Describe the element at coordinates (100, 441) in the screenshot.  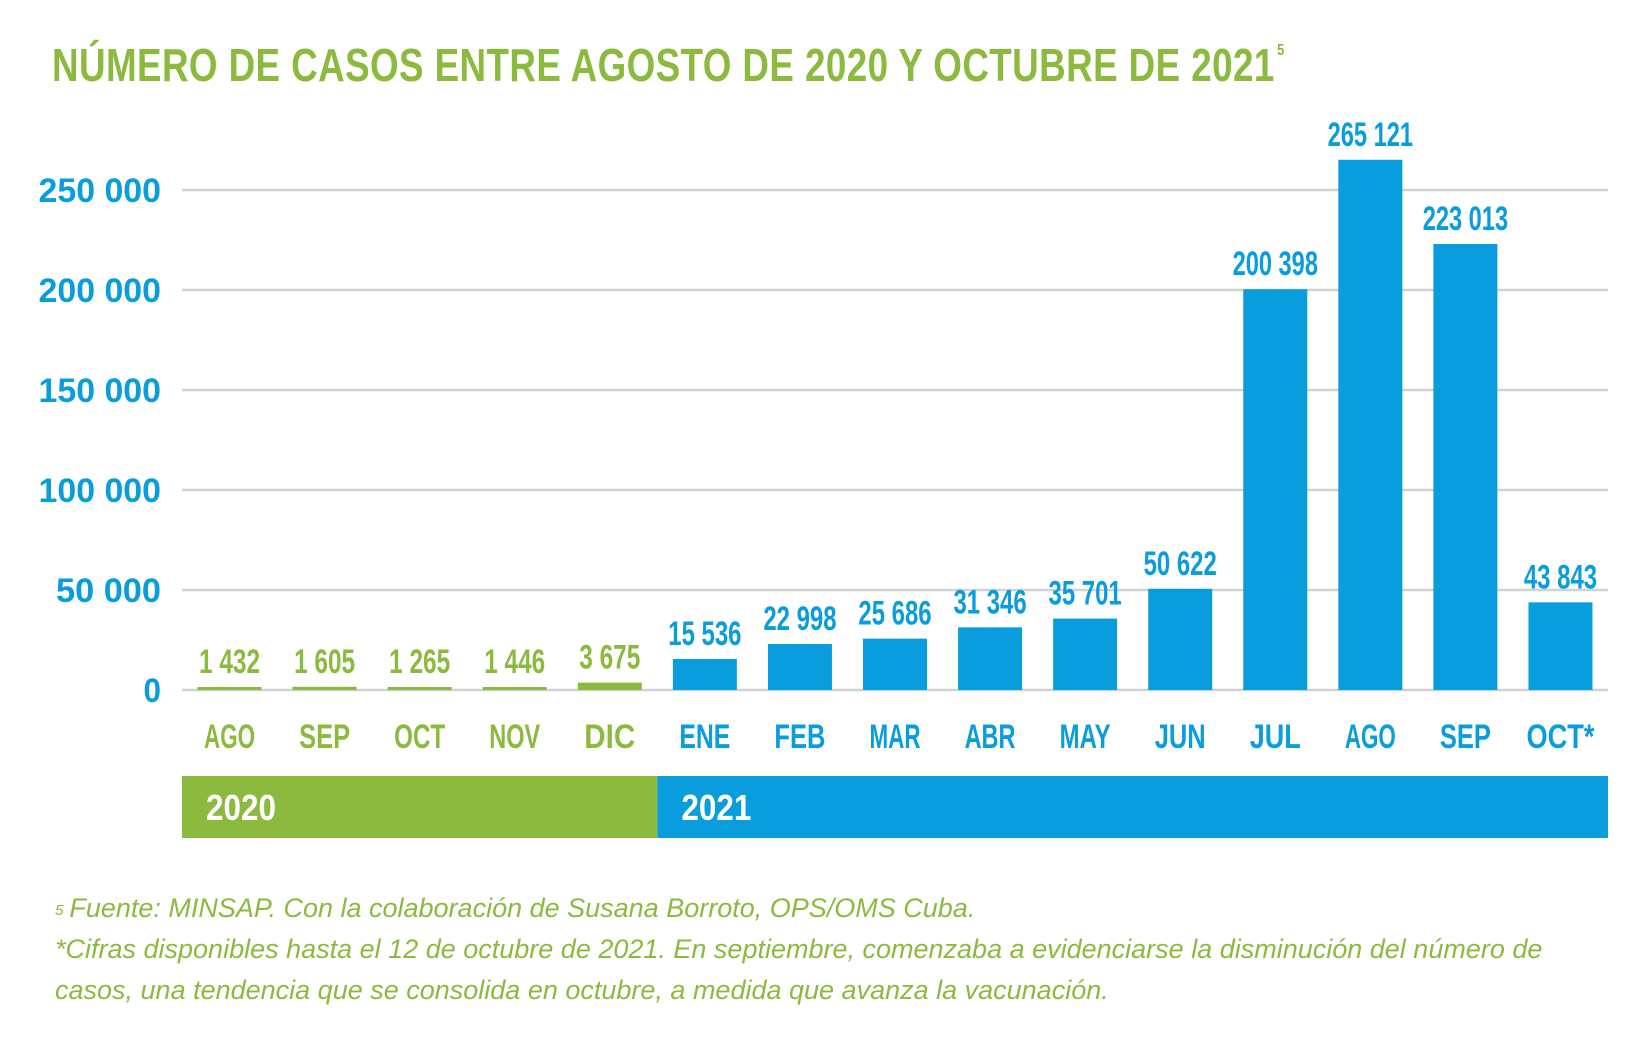
I see `y-axis-ticks: 0 50 000 100 000 150 000 200 000 250 000` at that location.